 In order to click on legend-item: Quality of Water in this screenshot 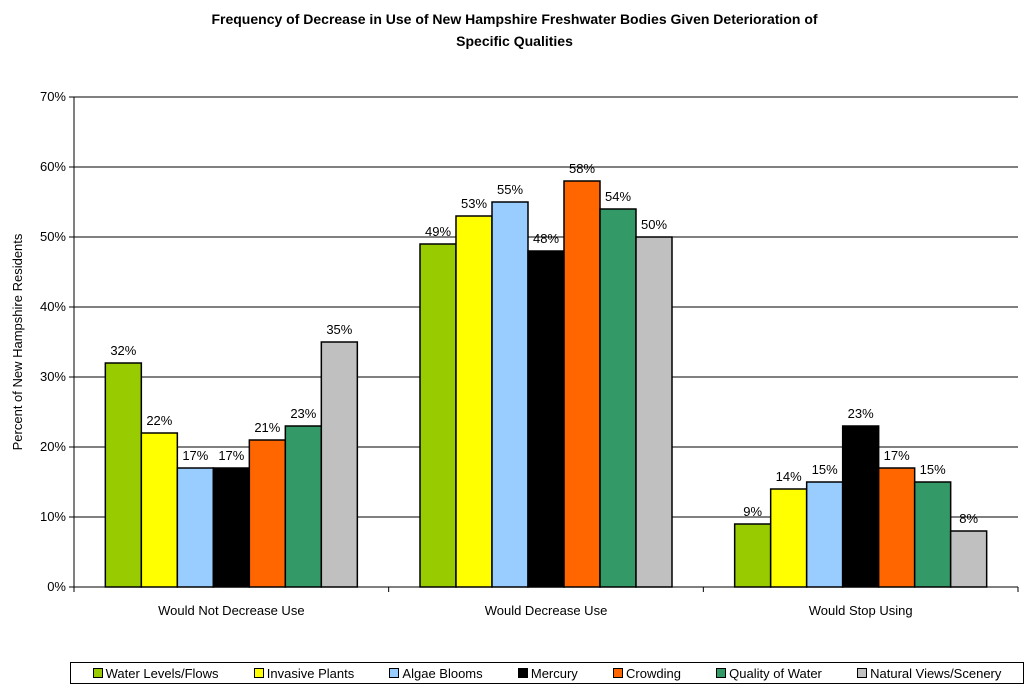, I will do `click(769, 673)`.